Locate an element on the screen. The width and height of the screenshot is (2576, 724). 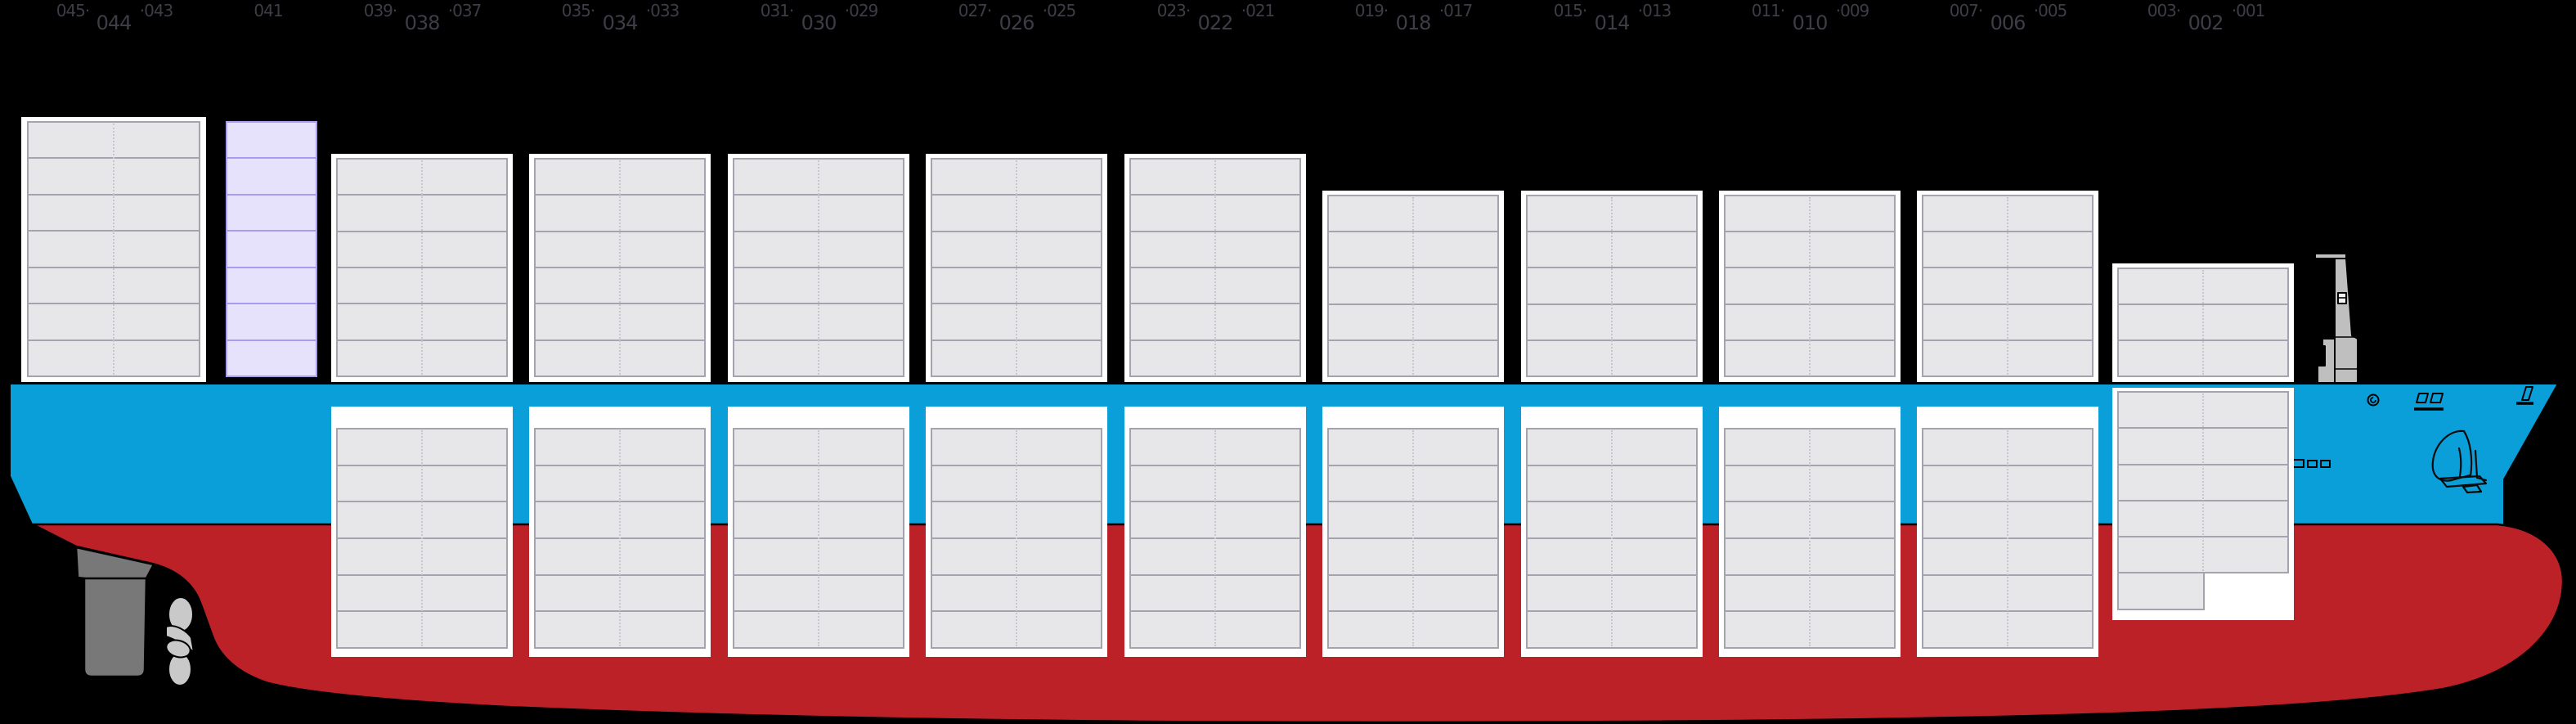
bay-label-015: 015· is located at coordinates (1570, 10).